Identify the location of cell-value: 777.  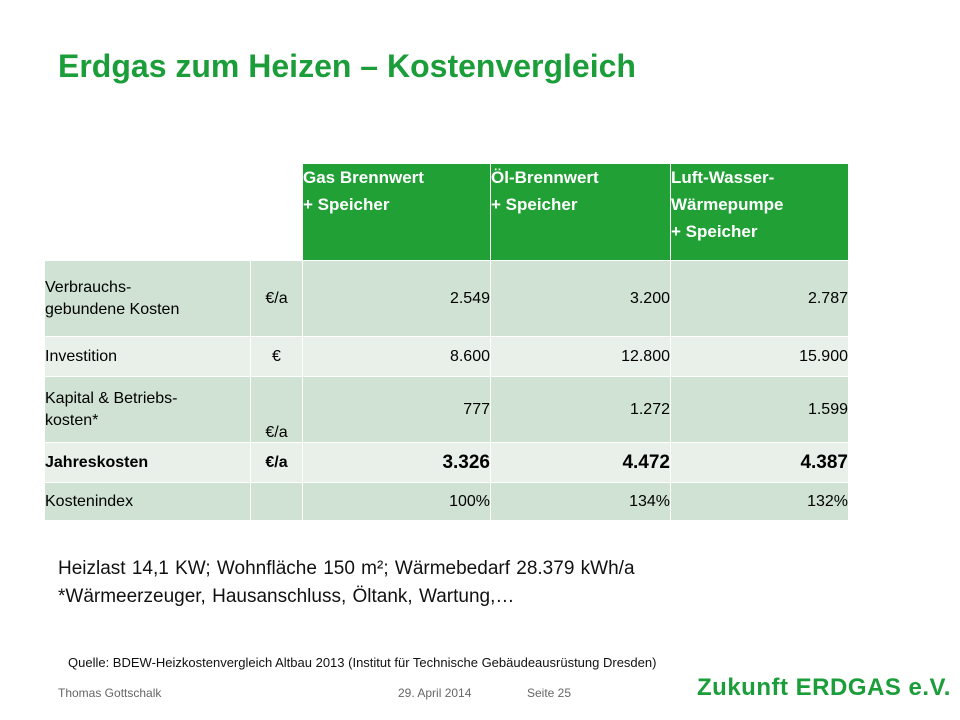
(396, 409).